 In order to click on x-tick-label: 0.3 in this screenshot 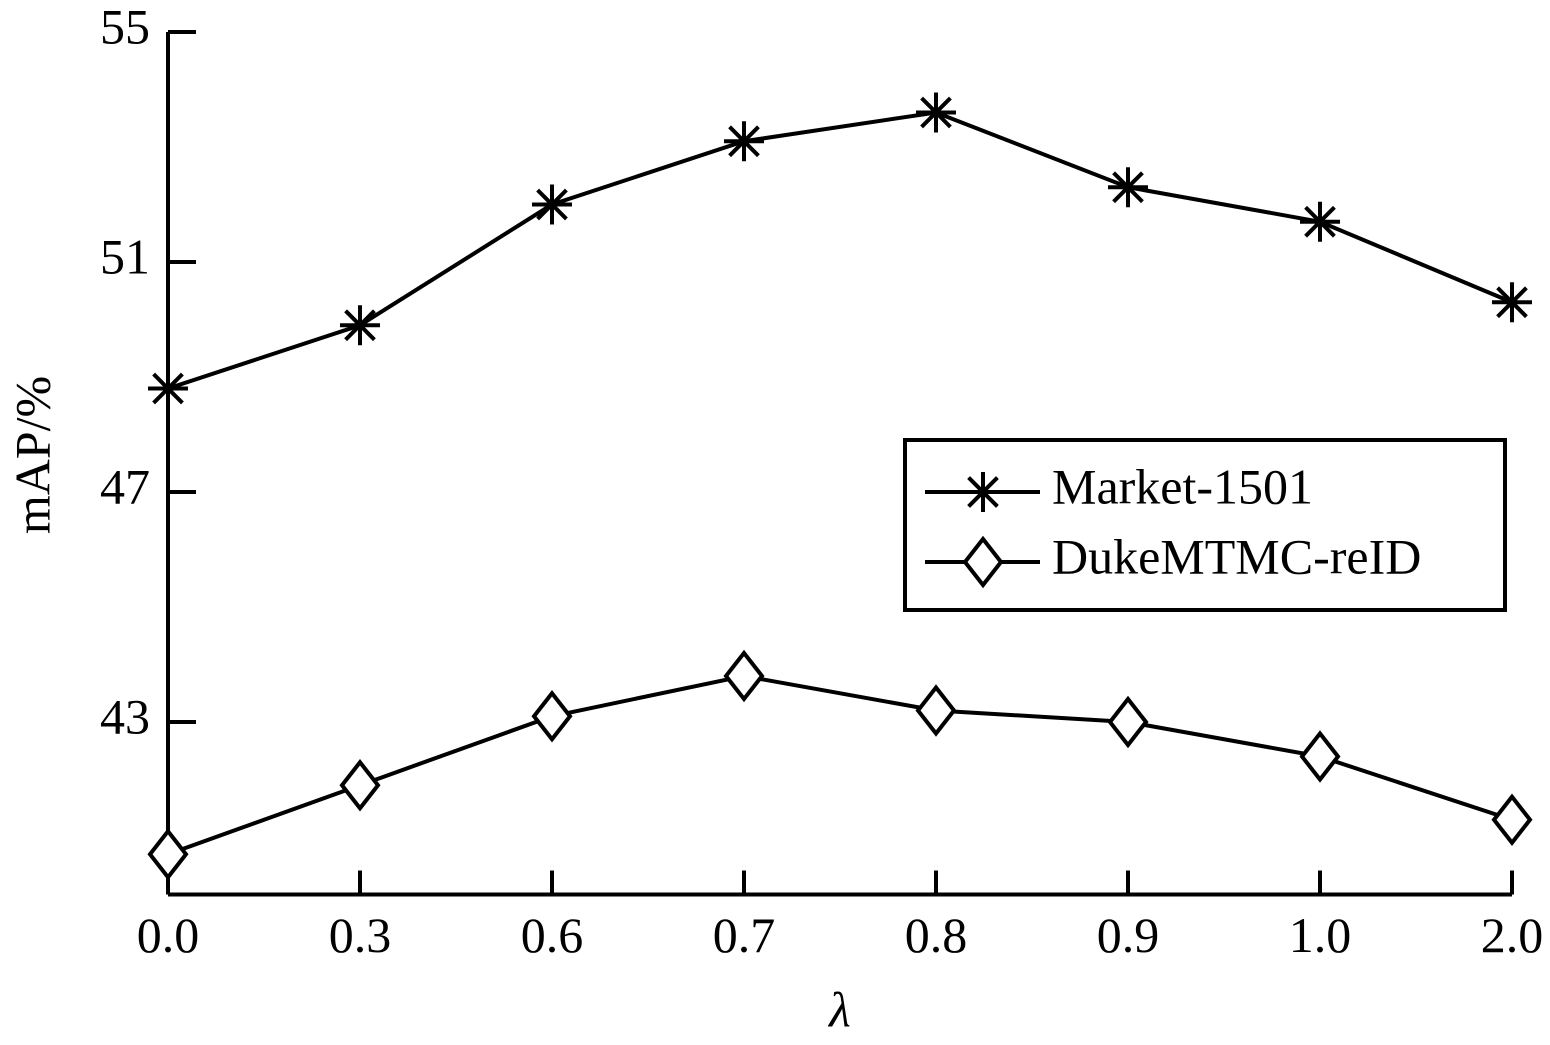, I will do `click(360, 935)`.